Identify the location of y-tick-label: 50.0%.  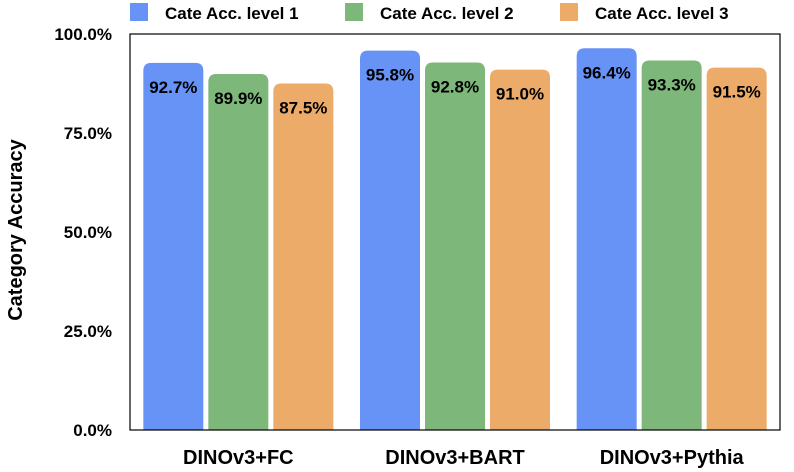
(88, 232).